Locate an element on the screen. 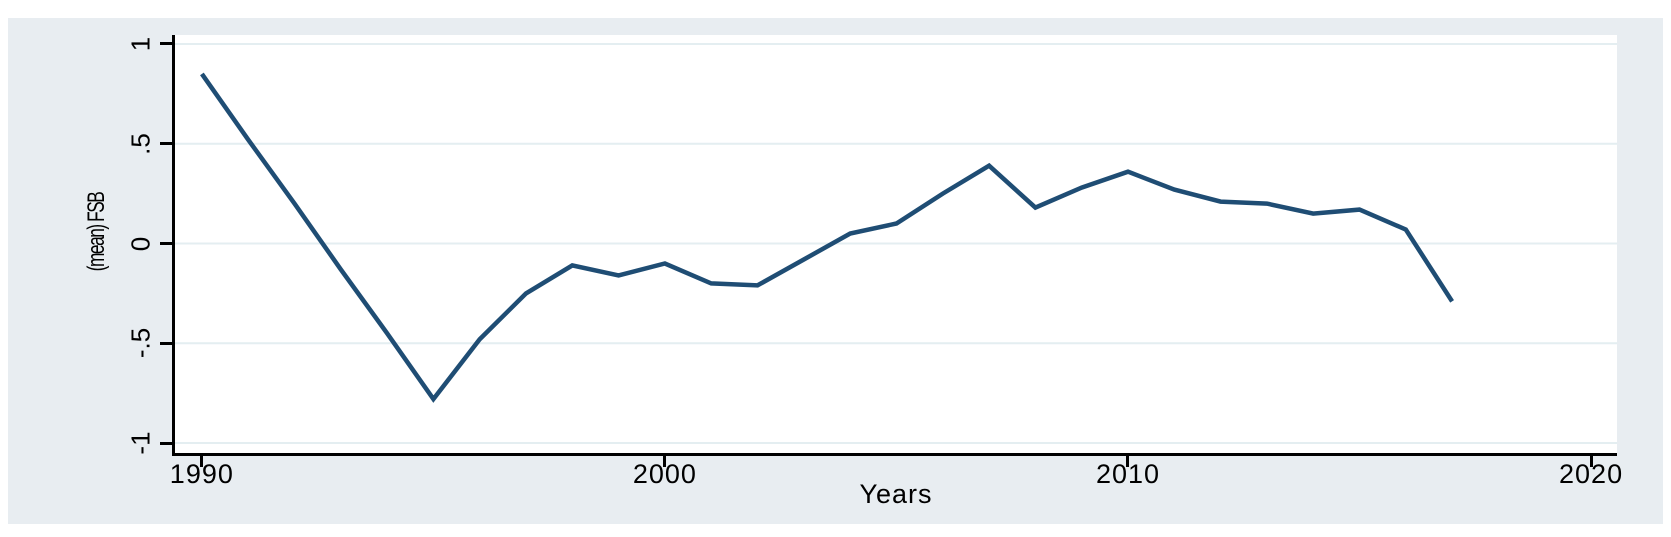  x-tick-label: 2000 is located at coordinates (664, 474).